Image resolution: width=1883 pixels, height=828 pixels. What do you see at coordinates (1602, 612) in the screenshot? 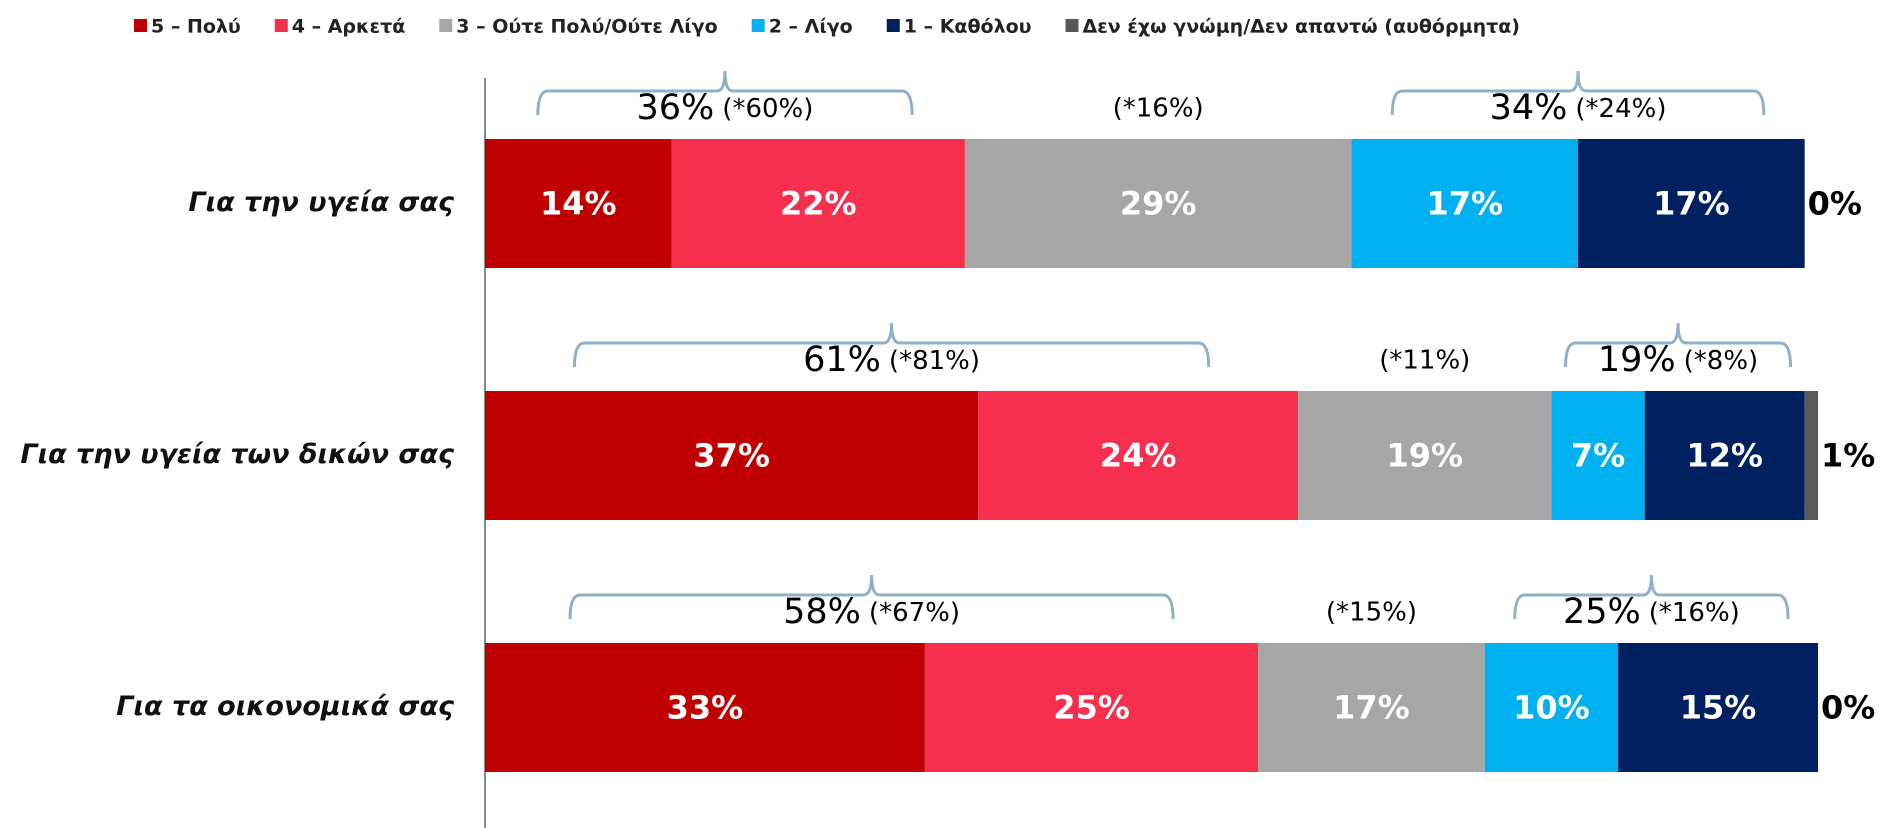
I see `bracket-total: 25%` at bounding box center [1602, 612].